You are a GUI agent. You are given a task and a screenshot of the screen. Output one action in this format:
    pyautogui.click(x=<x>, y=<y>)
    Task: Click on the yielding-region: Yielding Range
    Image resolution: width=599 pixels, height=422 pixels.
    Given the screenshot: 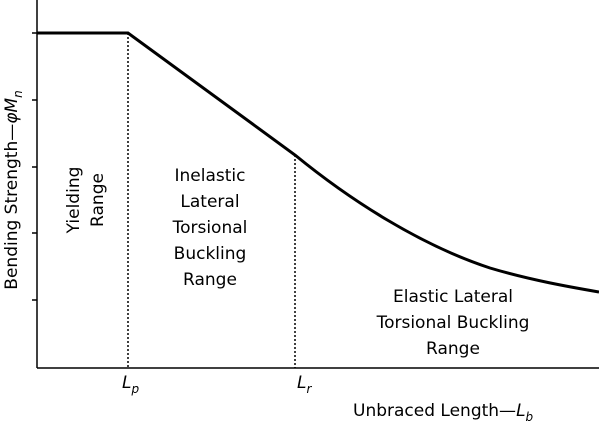 What is the action you would take?
    pyautogui.click(x=86, y=201)
    